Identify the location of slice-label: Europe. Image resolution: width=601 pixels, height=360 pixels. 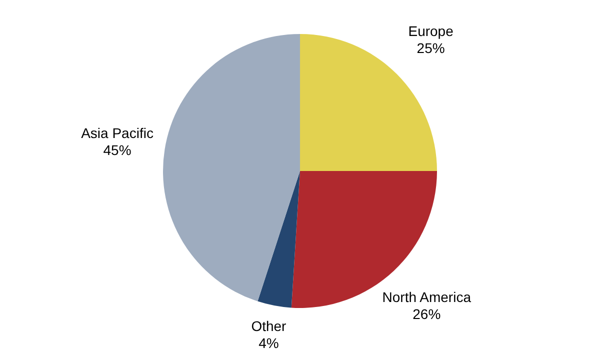
(431, 31).